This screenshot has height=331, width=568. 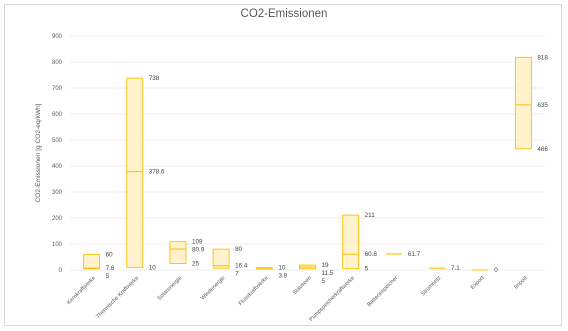 What do you see at coordinates (110, 268) in the screenshot?
I see `data-label: 7.6` at bounding box center [110, 268].